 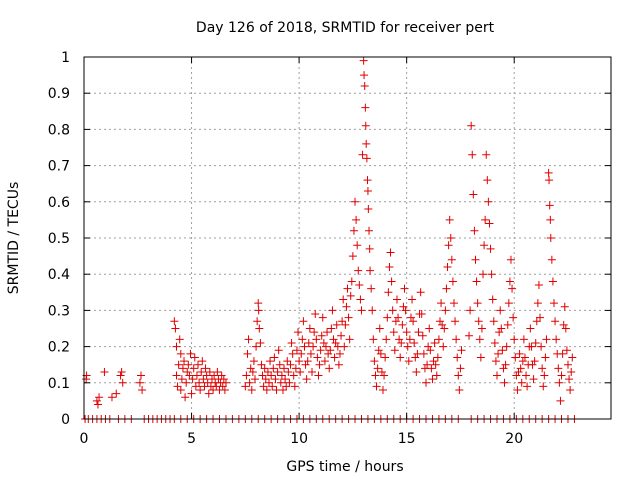 What do you see at coordinates (59, 167) in the screenshot?
I see `y-tick-label: 0.7` at bounding box center [59, 167].